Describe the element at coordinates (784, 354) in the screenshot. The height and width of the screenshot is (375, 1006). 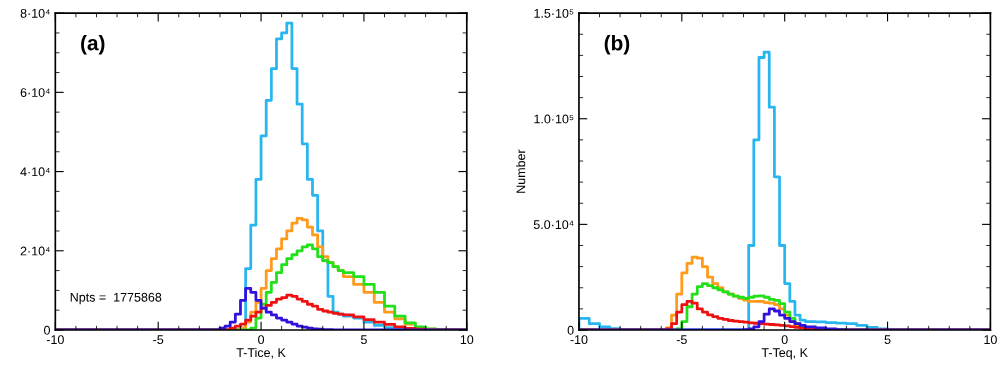
I see `x-axis-title: T-Teq, K` at that location.